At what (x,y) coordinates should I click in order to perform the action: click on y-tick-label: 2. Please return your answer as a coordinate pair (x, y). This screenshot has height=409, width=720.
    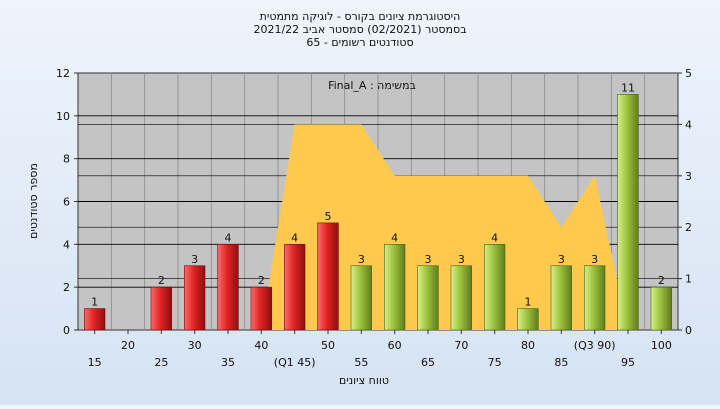
    Looking at the image, I should click on (66, 287).